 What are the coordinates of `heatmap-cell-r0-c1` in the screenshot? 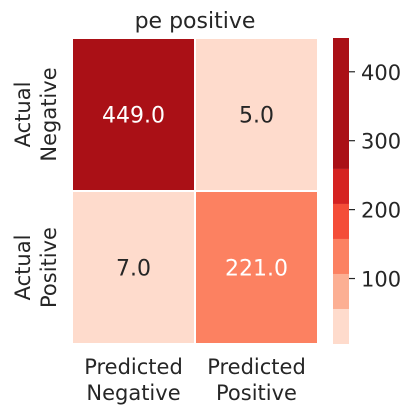 It's located at (256, 114).